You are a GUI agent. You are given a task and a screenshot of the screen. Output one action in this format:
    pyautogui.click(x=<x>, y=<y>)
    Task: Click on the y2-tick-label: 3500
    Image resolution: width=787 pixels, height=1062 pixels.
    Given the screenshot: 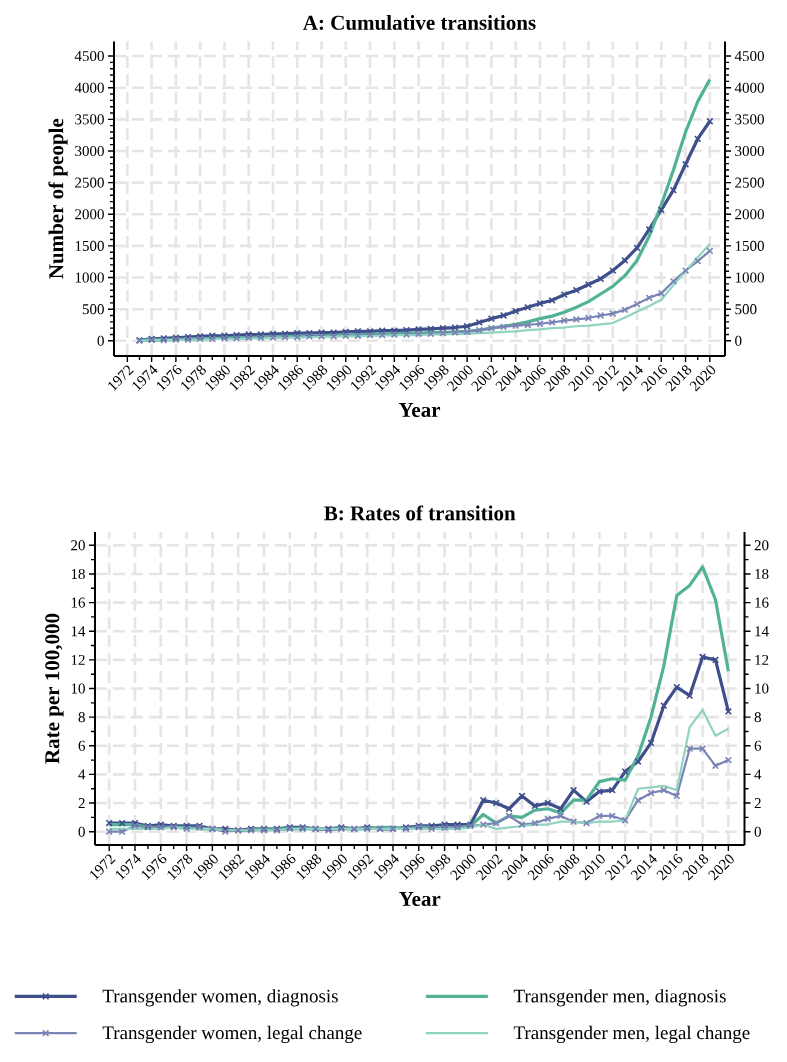 What is the action you would take?
    pyautogui.click(x=749, y=119)
    